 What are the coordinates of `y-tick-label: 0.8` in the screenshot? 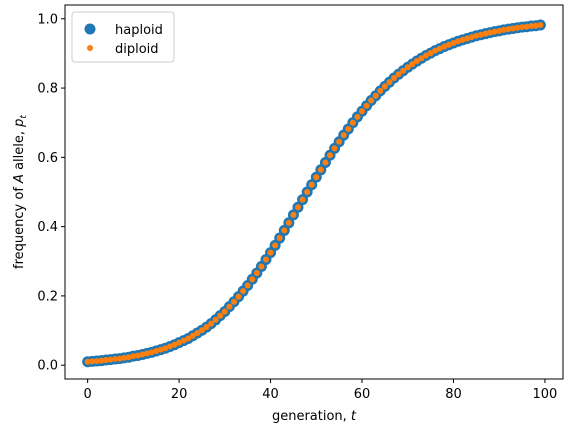 It's located at (47, 89).